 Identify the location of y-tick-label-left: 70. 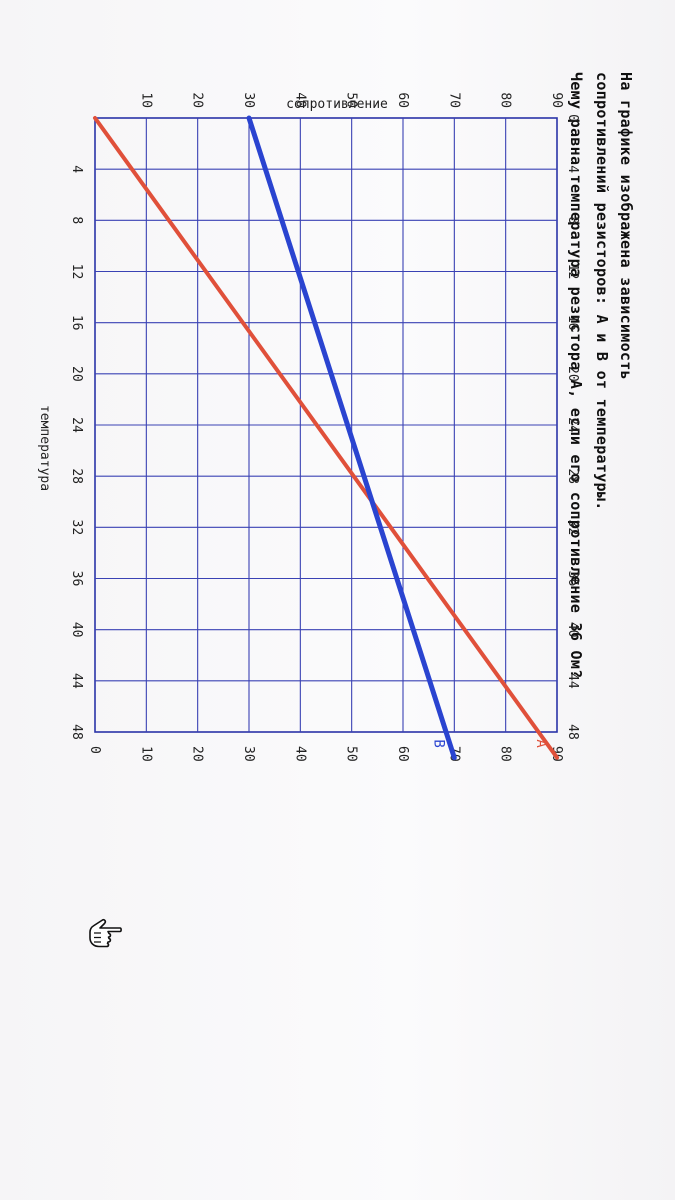
(453, 100).